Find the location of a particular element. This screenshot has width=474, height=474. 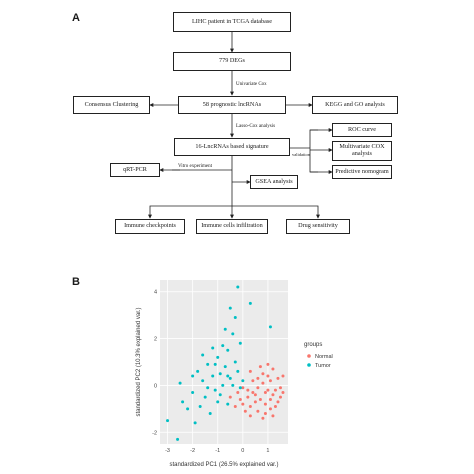

label-lasso-cox: Lasso-Cox analysis is located at coordinates (256, 126).